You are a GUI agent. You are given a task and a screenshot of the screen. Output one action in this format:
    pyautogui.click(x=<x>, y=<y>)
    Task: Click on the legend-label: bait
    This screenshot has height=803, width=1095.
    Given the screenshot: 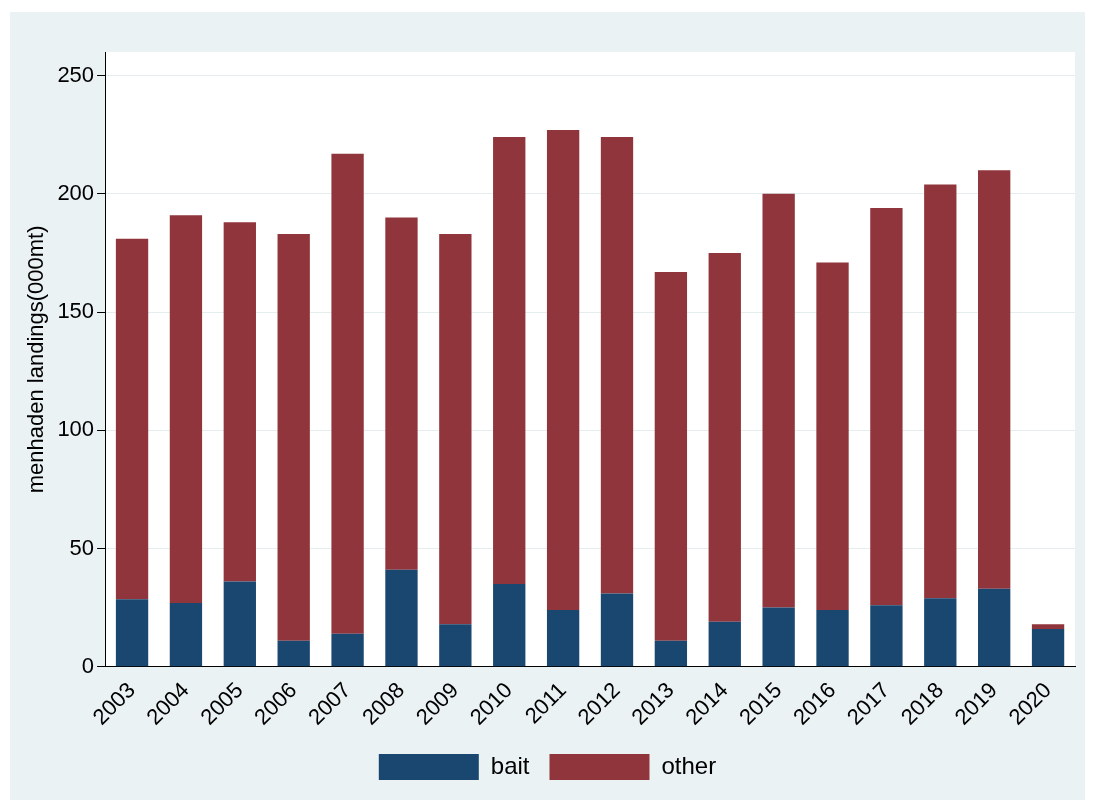 What is the action you would take?
    pyautogui.click(x=510, y=765)
    